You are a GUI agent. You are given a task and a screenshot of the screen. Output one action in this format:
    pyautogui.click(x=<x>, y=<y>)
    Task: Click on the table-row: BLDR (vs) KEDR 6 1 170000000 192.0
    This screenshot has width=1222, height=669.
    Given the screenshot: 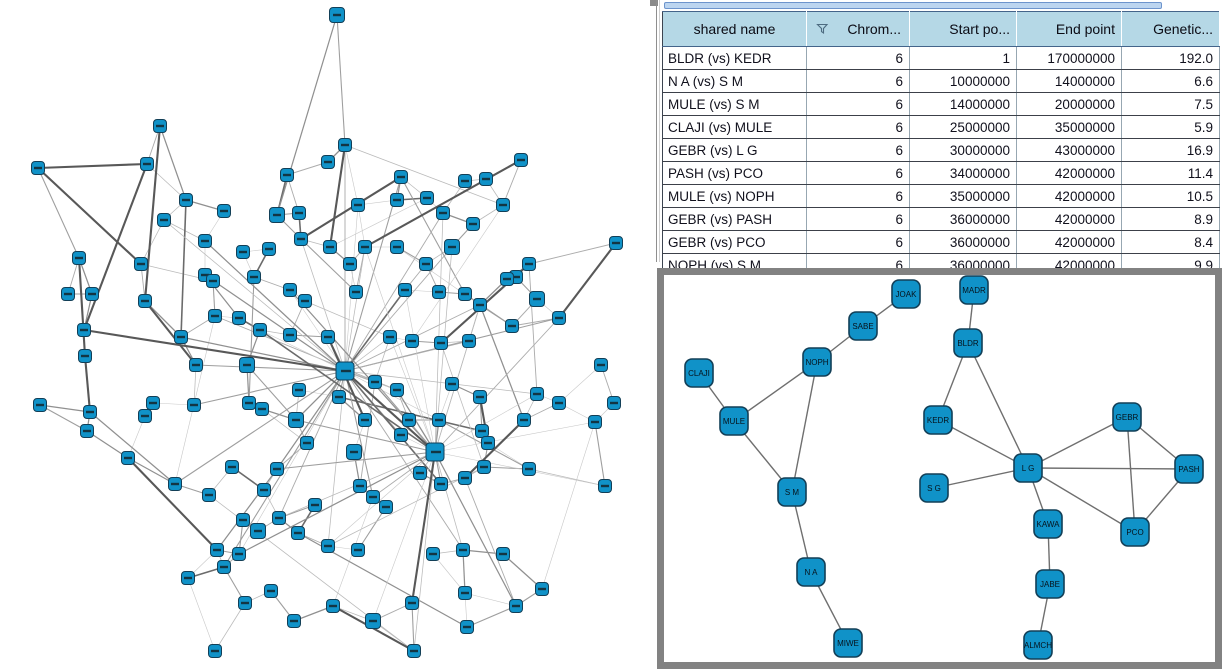 What is the action you would take?
    pyautogui.click(x=941, y=58)
    